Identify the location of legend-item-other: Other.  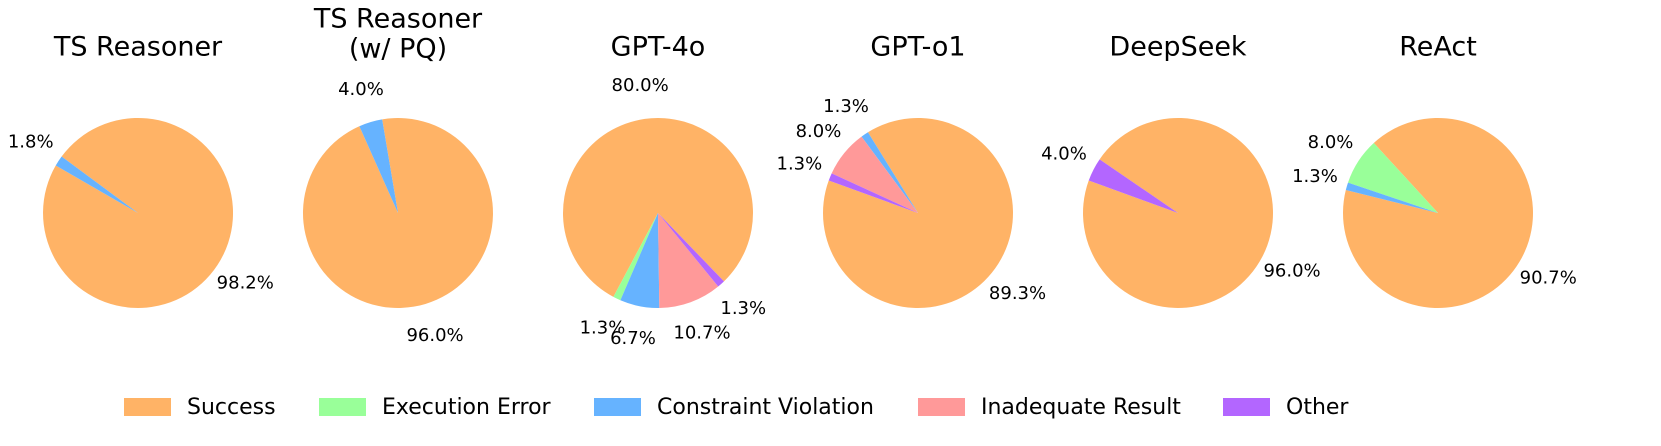
(1286, 407).